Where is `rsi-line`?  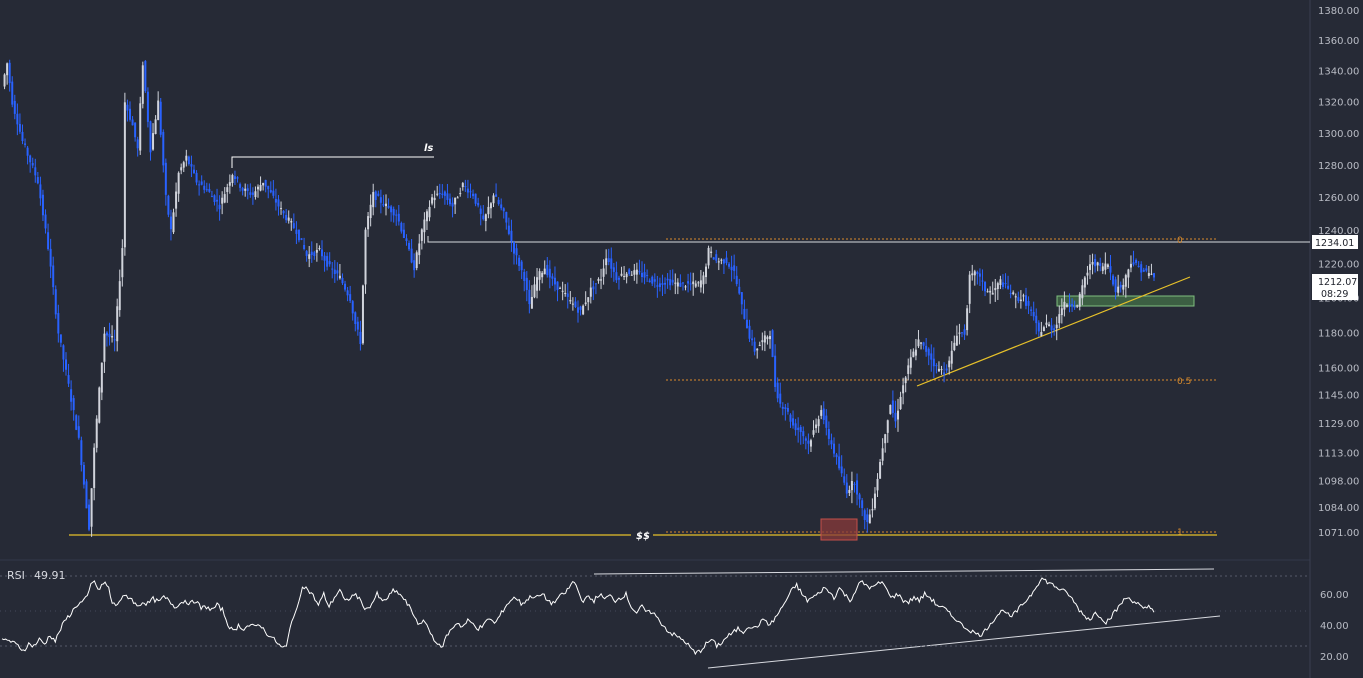
rsi-line is located at coordinates (578, 616).